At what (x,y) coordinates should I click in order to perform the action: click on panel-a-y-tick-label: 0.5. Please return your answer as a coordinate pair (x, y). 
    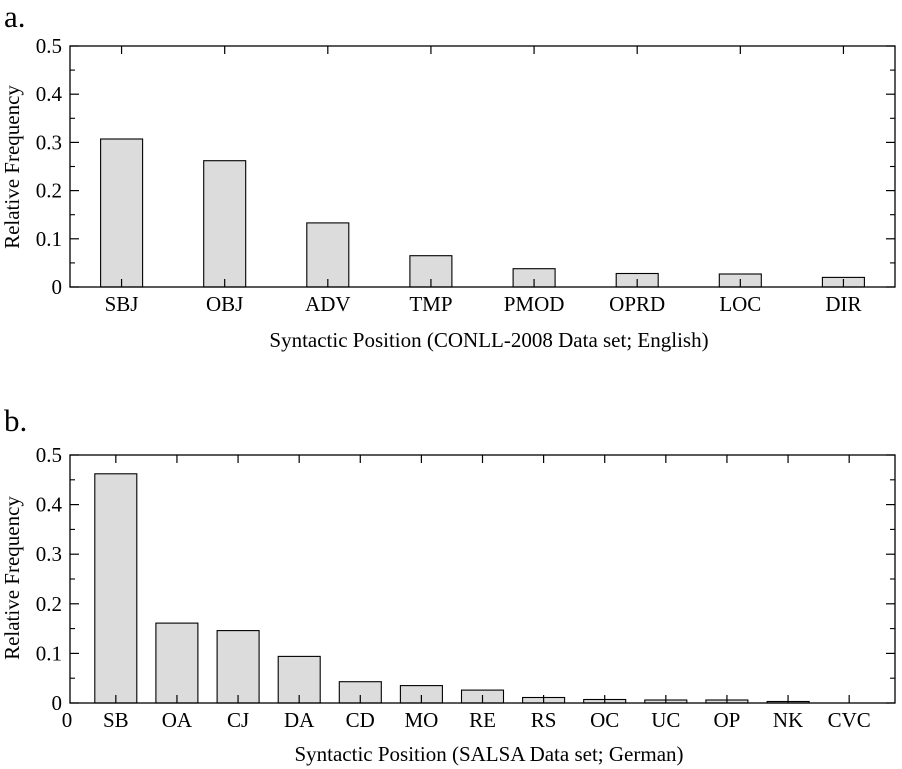
    Looking at the image, I should click on (49, 46).